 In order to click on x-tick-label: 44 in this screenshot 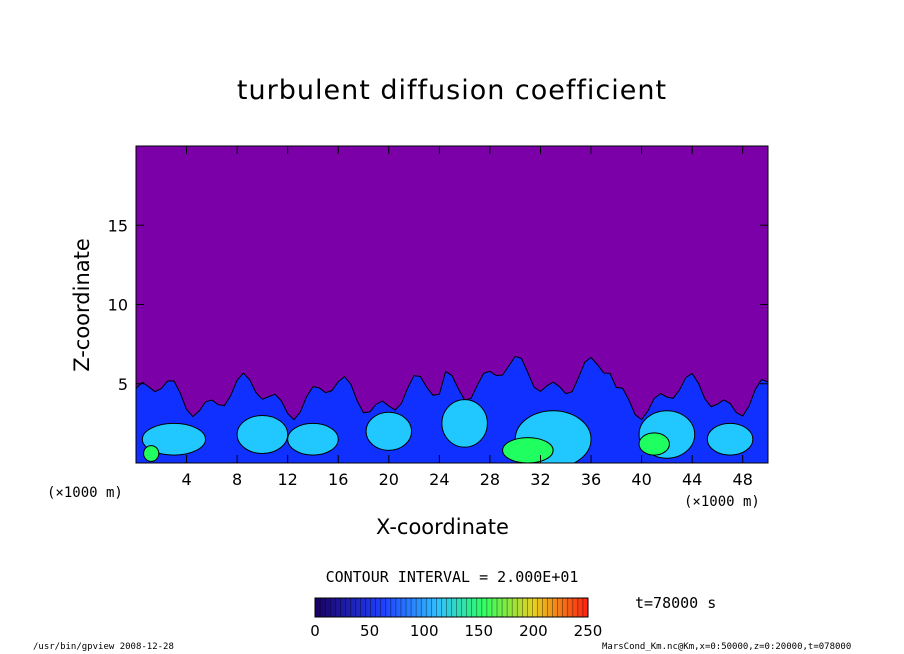, I will do `click(692, 479)`.